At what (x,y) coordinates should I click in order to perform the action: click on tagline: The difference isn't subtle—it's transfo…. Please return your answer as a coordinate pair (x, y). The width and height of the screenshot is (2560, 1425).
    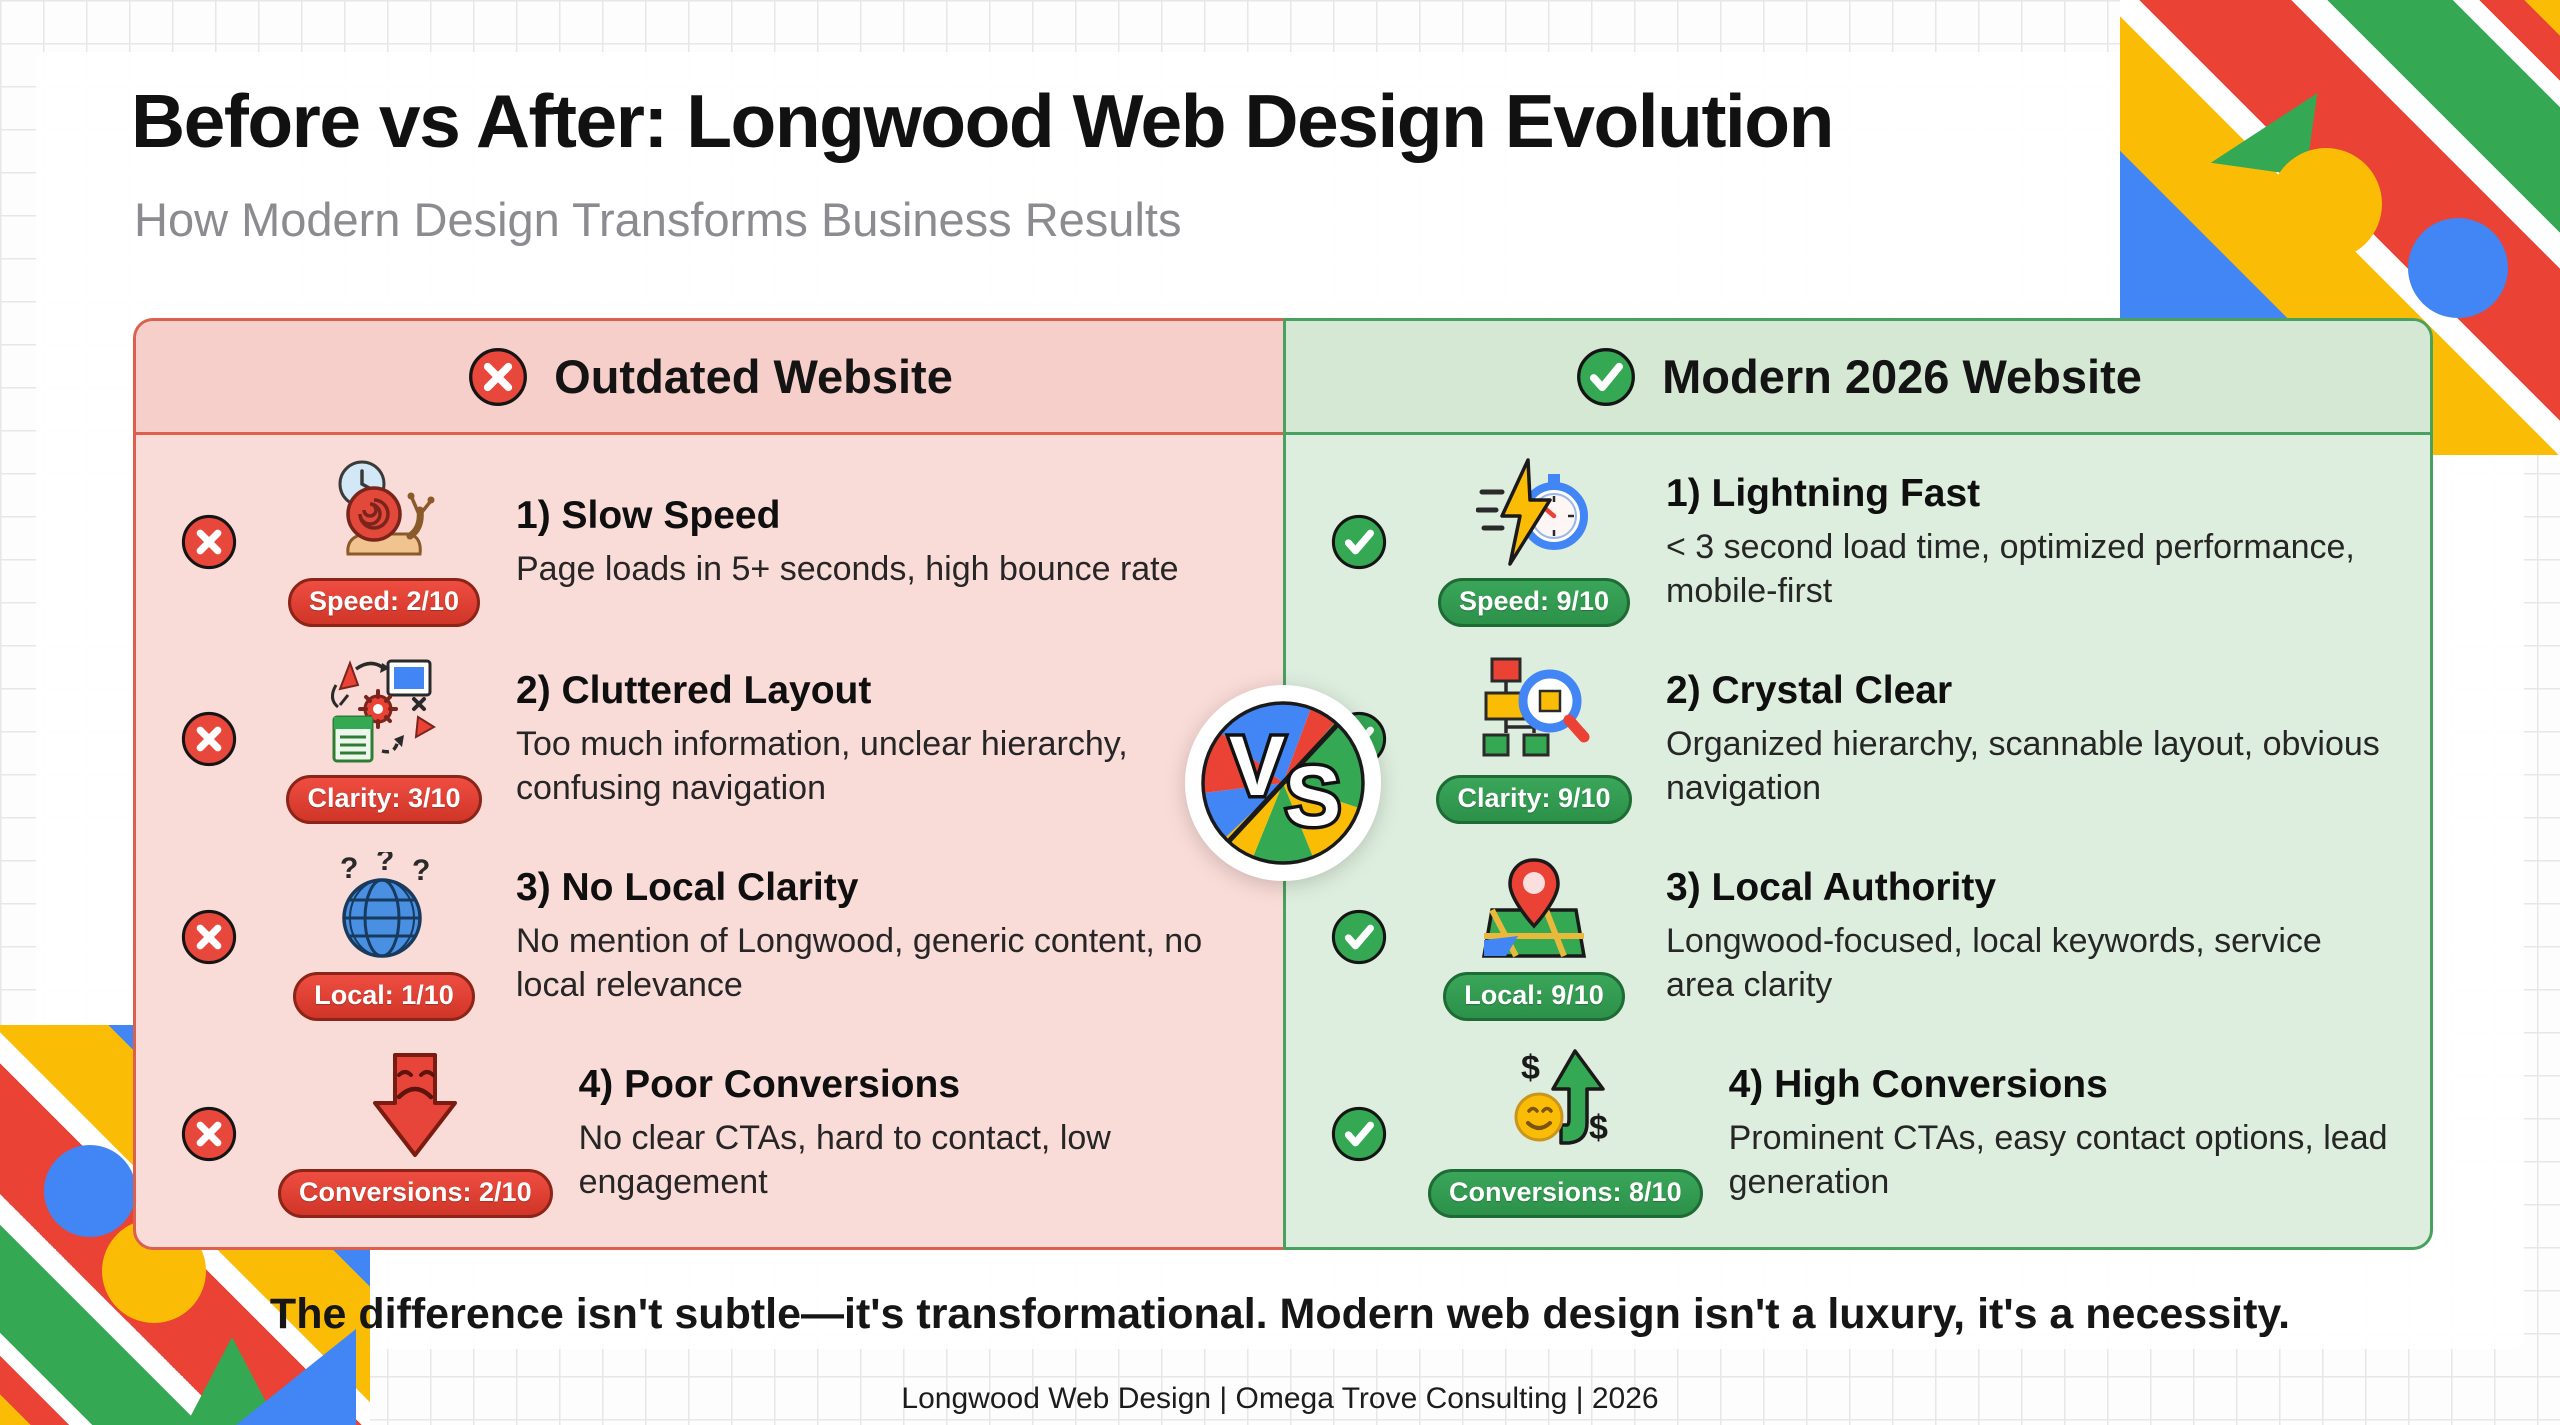
    Looking at the image, I should click on (1280, 1314).